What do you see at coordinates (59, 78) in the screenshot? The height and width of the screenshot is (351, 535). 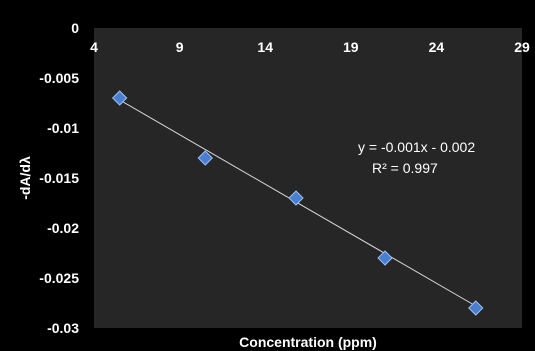 I see `y-tick-label: -0.005` at bounding box center [59, 78].